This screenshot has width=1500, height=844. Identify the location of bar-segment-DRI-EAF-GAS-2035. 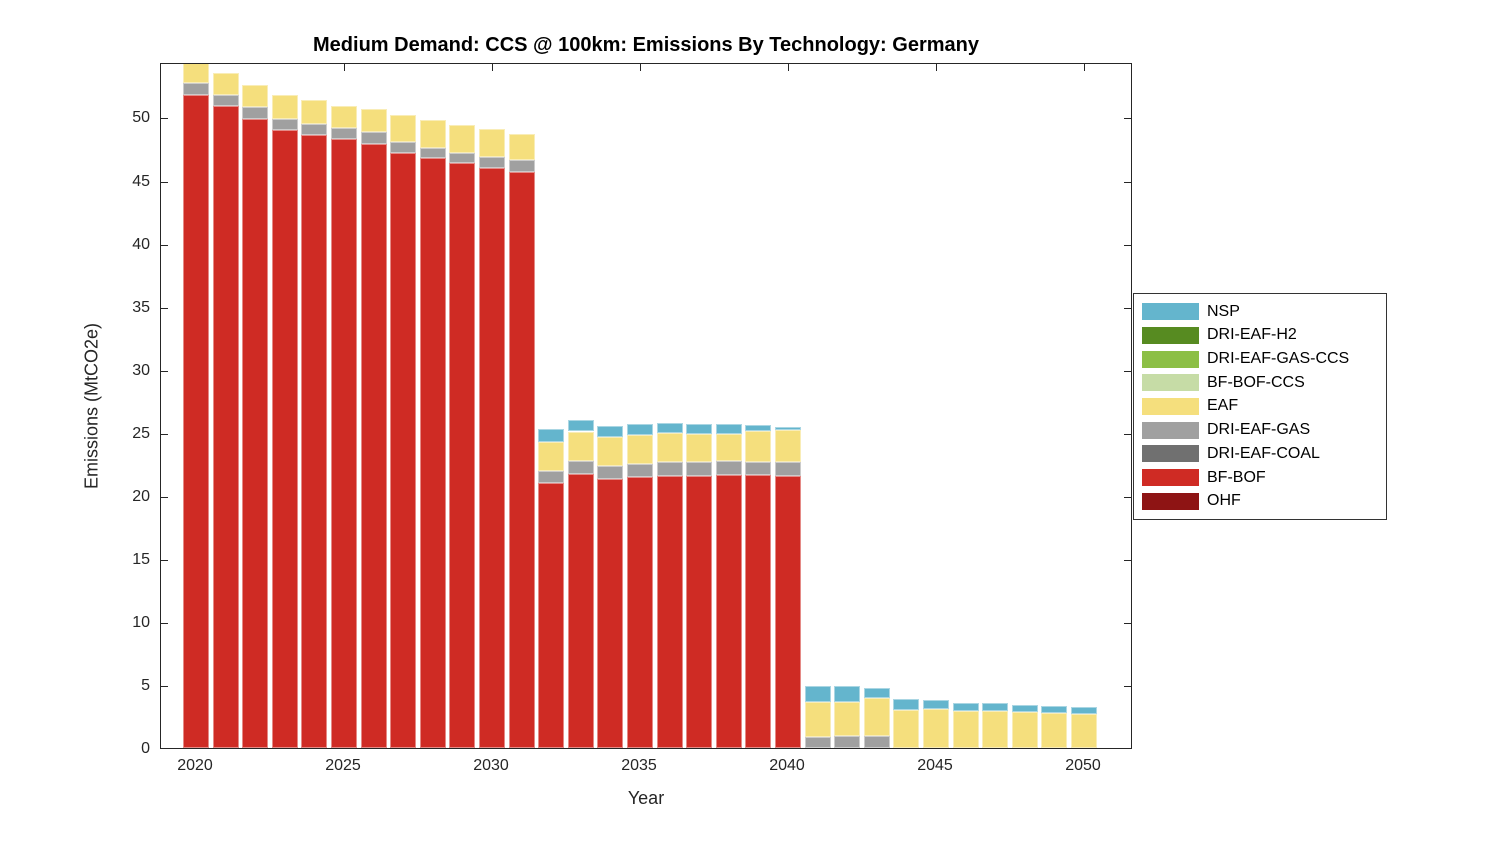
(640, 470).